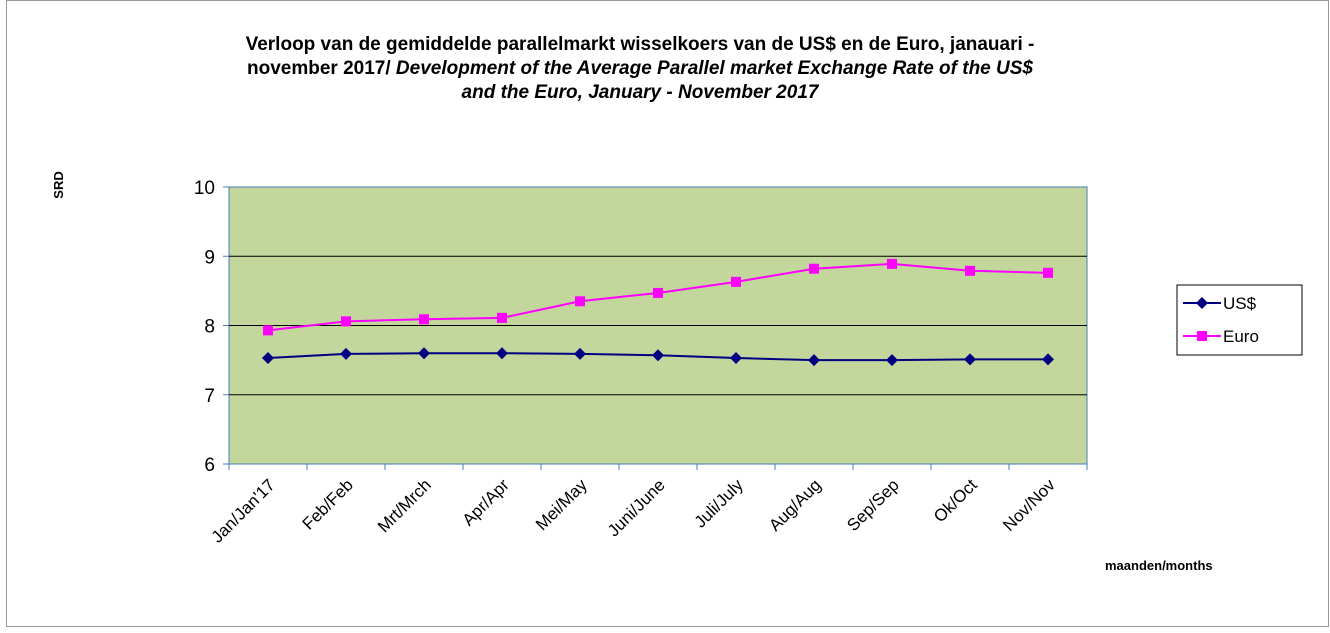  What do you see at coordinates (58, 184) in the screenshot?
I see `y-axis-label: SRD` at bounding box center [58, 184].